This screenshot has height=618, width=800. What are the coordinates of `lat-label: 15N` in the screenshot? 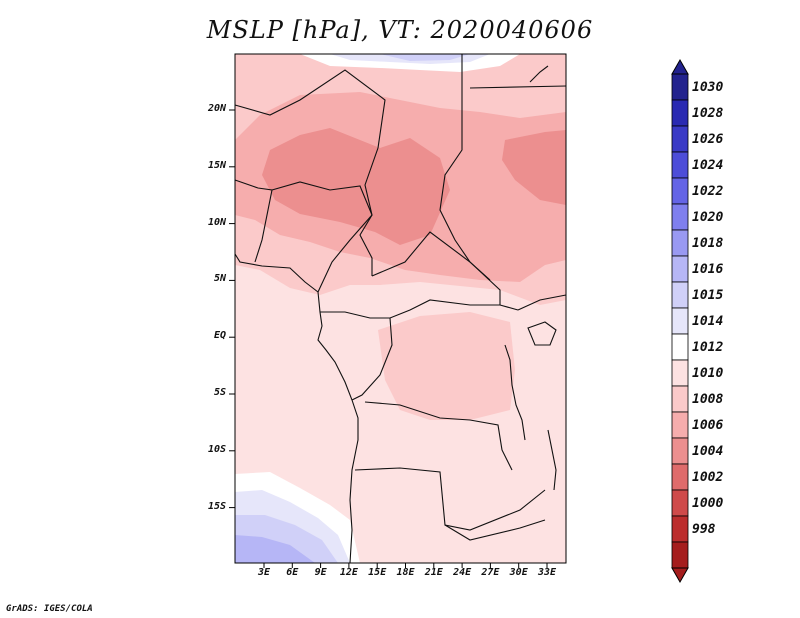 It's located at (216, 165).